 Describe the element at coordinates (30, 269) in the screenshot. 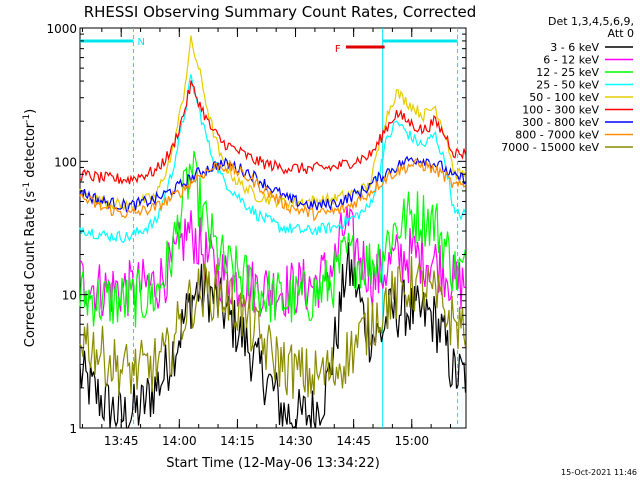

I see `y-axis-label-main: Corrected Count Rate (s` at that location.